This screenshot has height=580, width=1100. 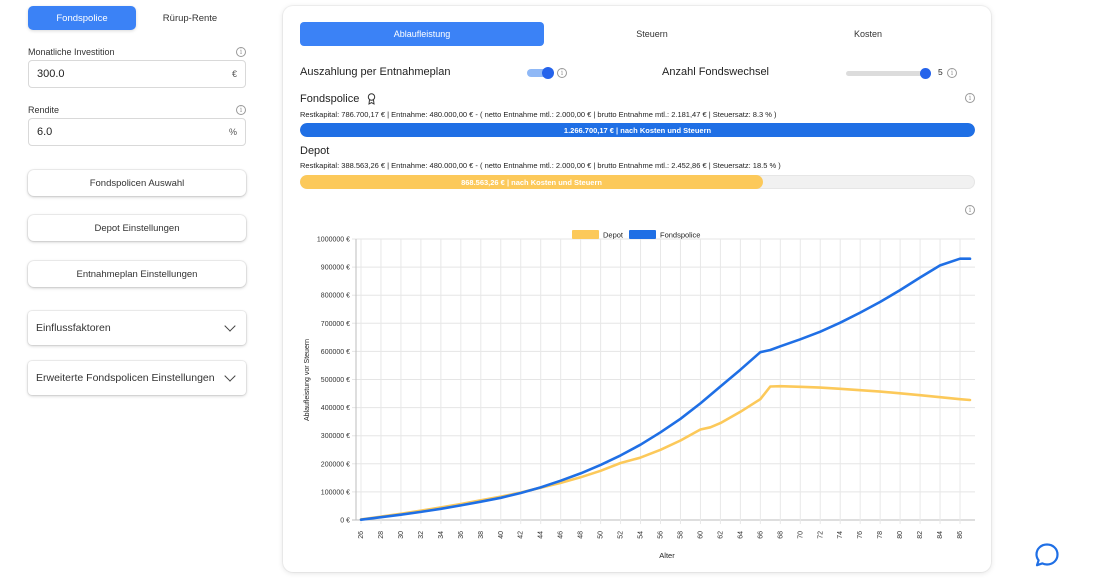 What do you see at coordinates (940, 535) in the screenshot?
I see `x-tick-label: 84` at bounding box center [940, 535].